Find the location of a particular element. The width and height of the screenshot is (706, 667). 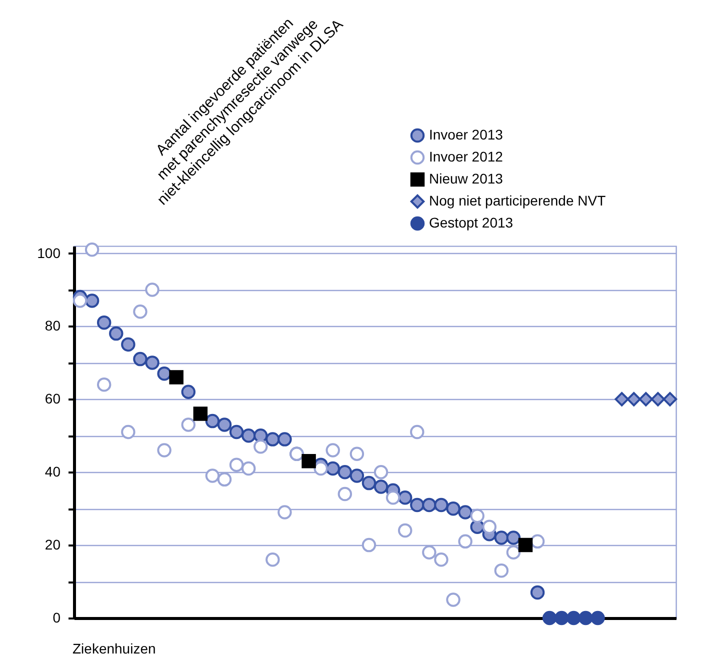

y-tick-label: 80 is located at coordinates (52, 326).